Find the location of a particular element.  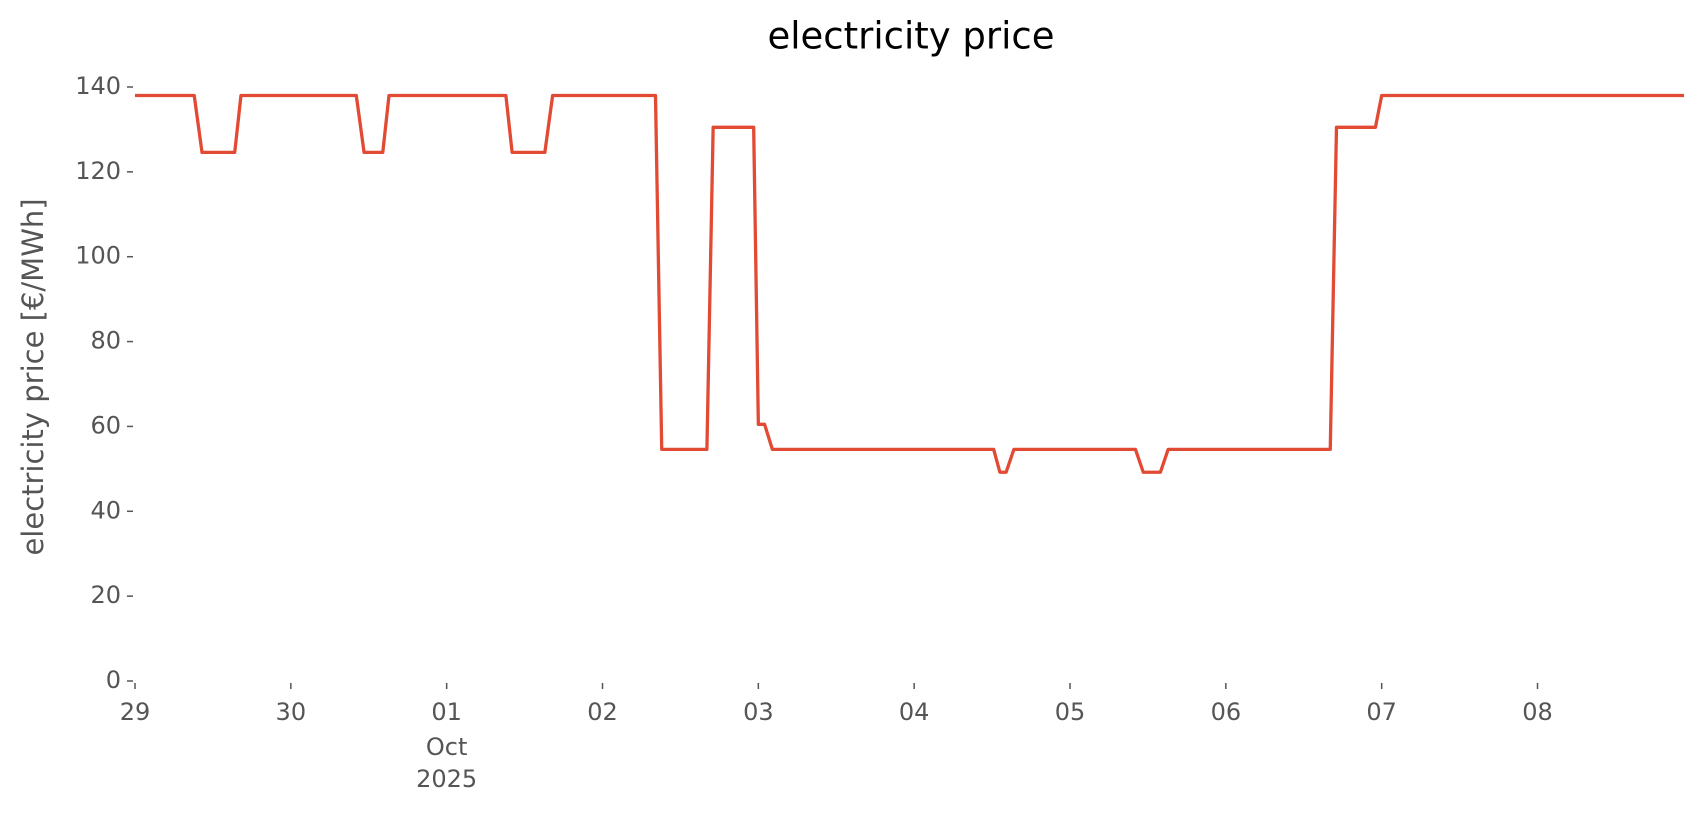

y-tick-label: 100 is located at coordinates (98, 256).